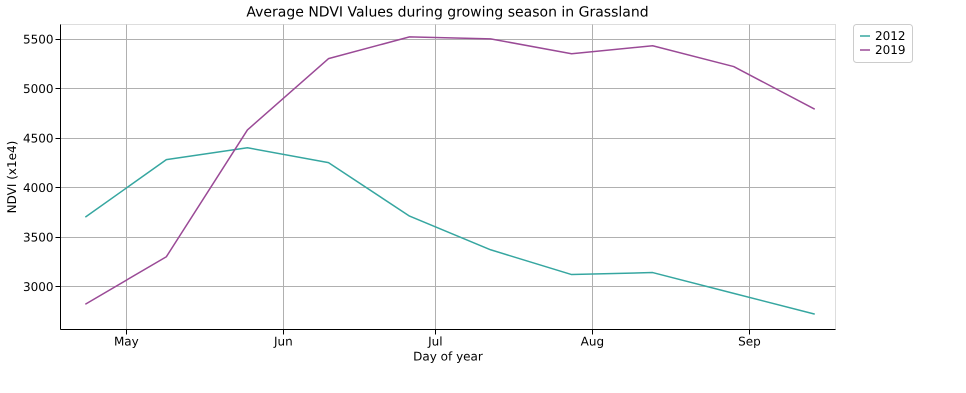 Image resolution: width=966 pixels, height=393 pixels. Describe the element at coordinates (38, 287) in the screenshot. I see `y-tick-label: 3000` at that location.